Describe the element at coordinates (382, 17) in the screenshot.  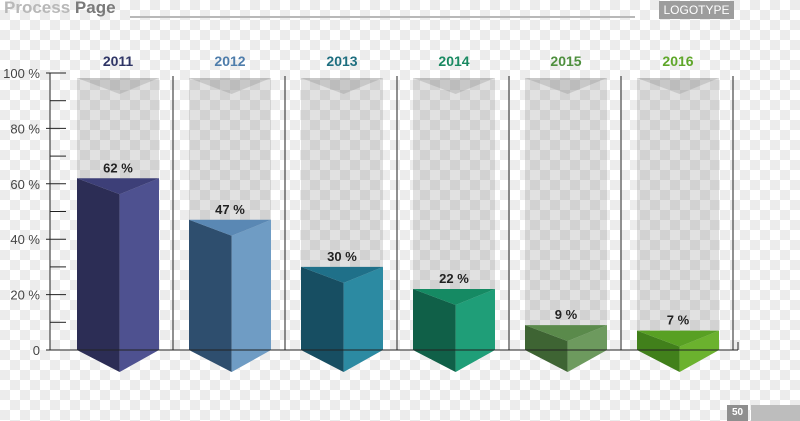
I see `header-divider` at that location.